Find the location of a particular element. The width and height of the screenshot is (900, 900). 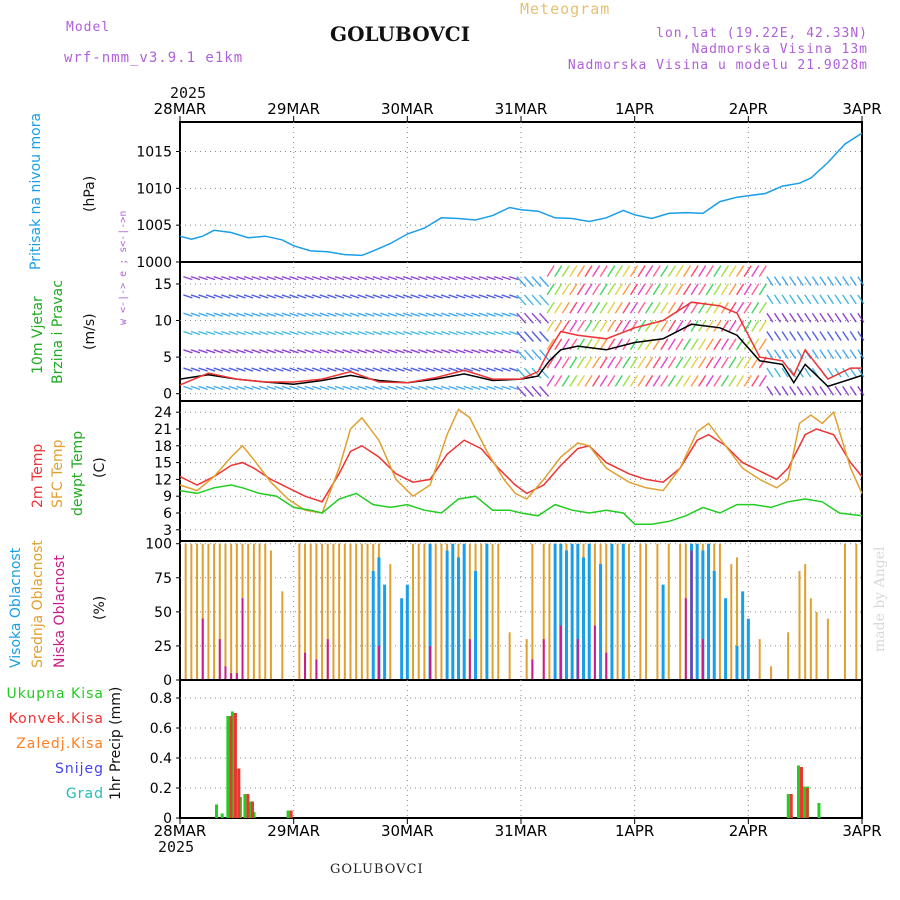

series-pritisak-na-nivou-mora is located at coordinates (521, 194).